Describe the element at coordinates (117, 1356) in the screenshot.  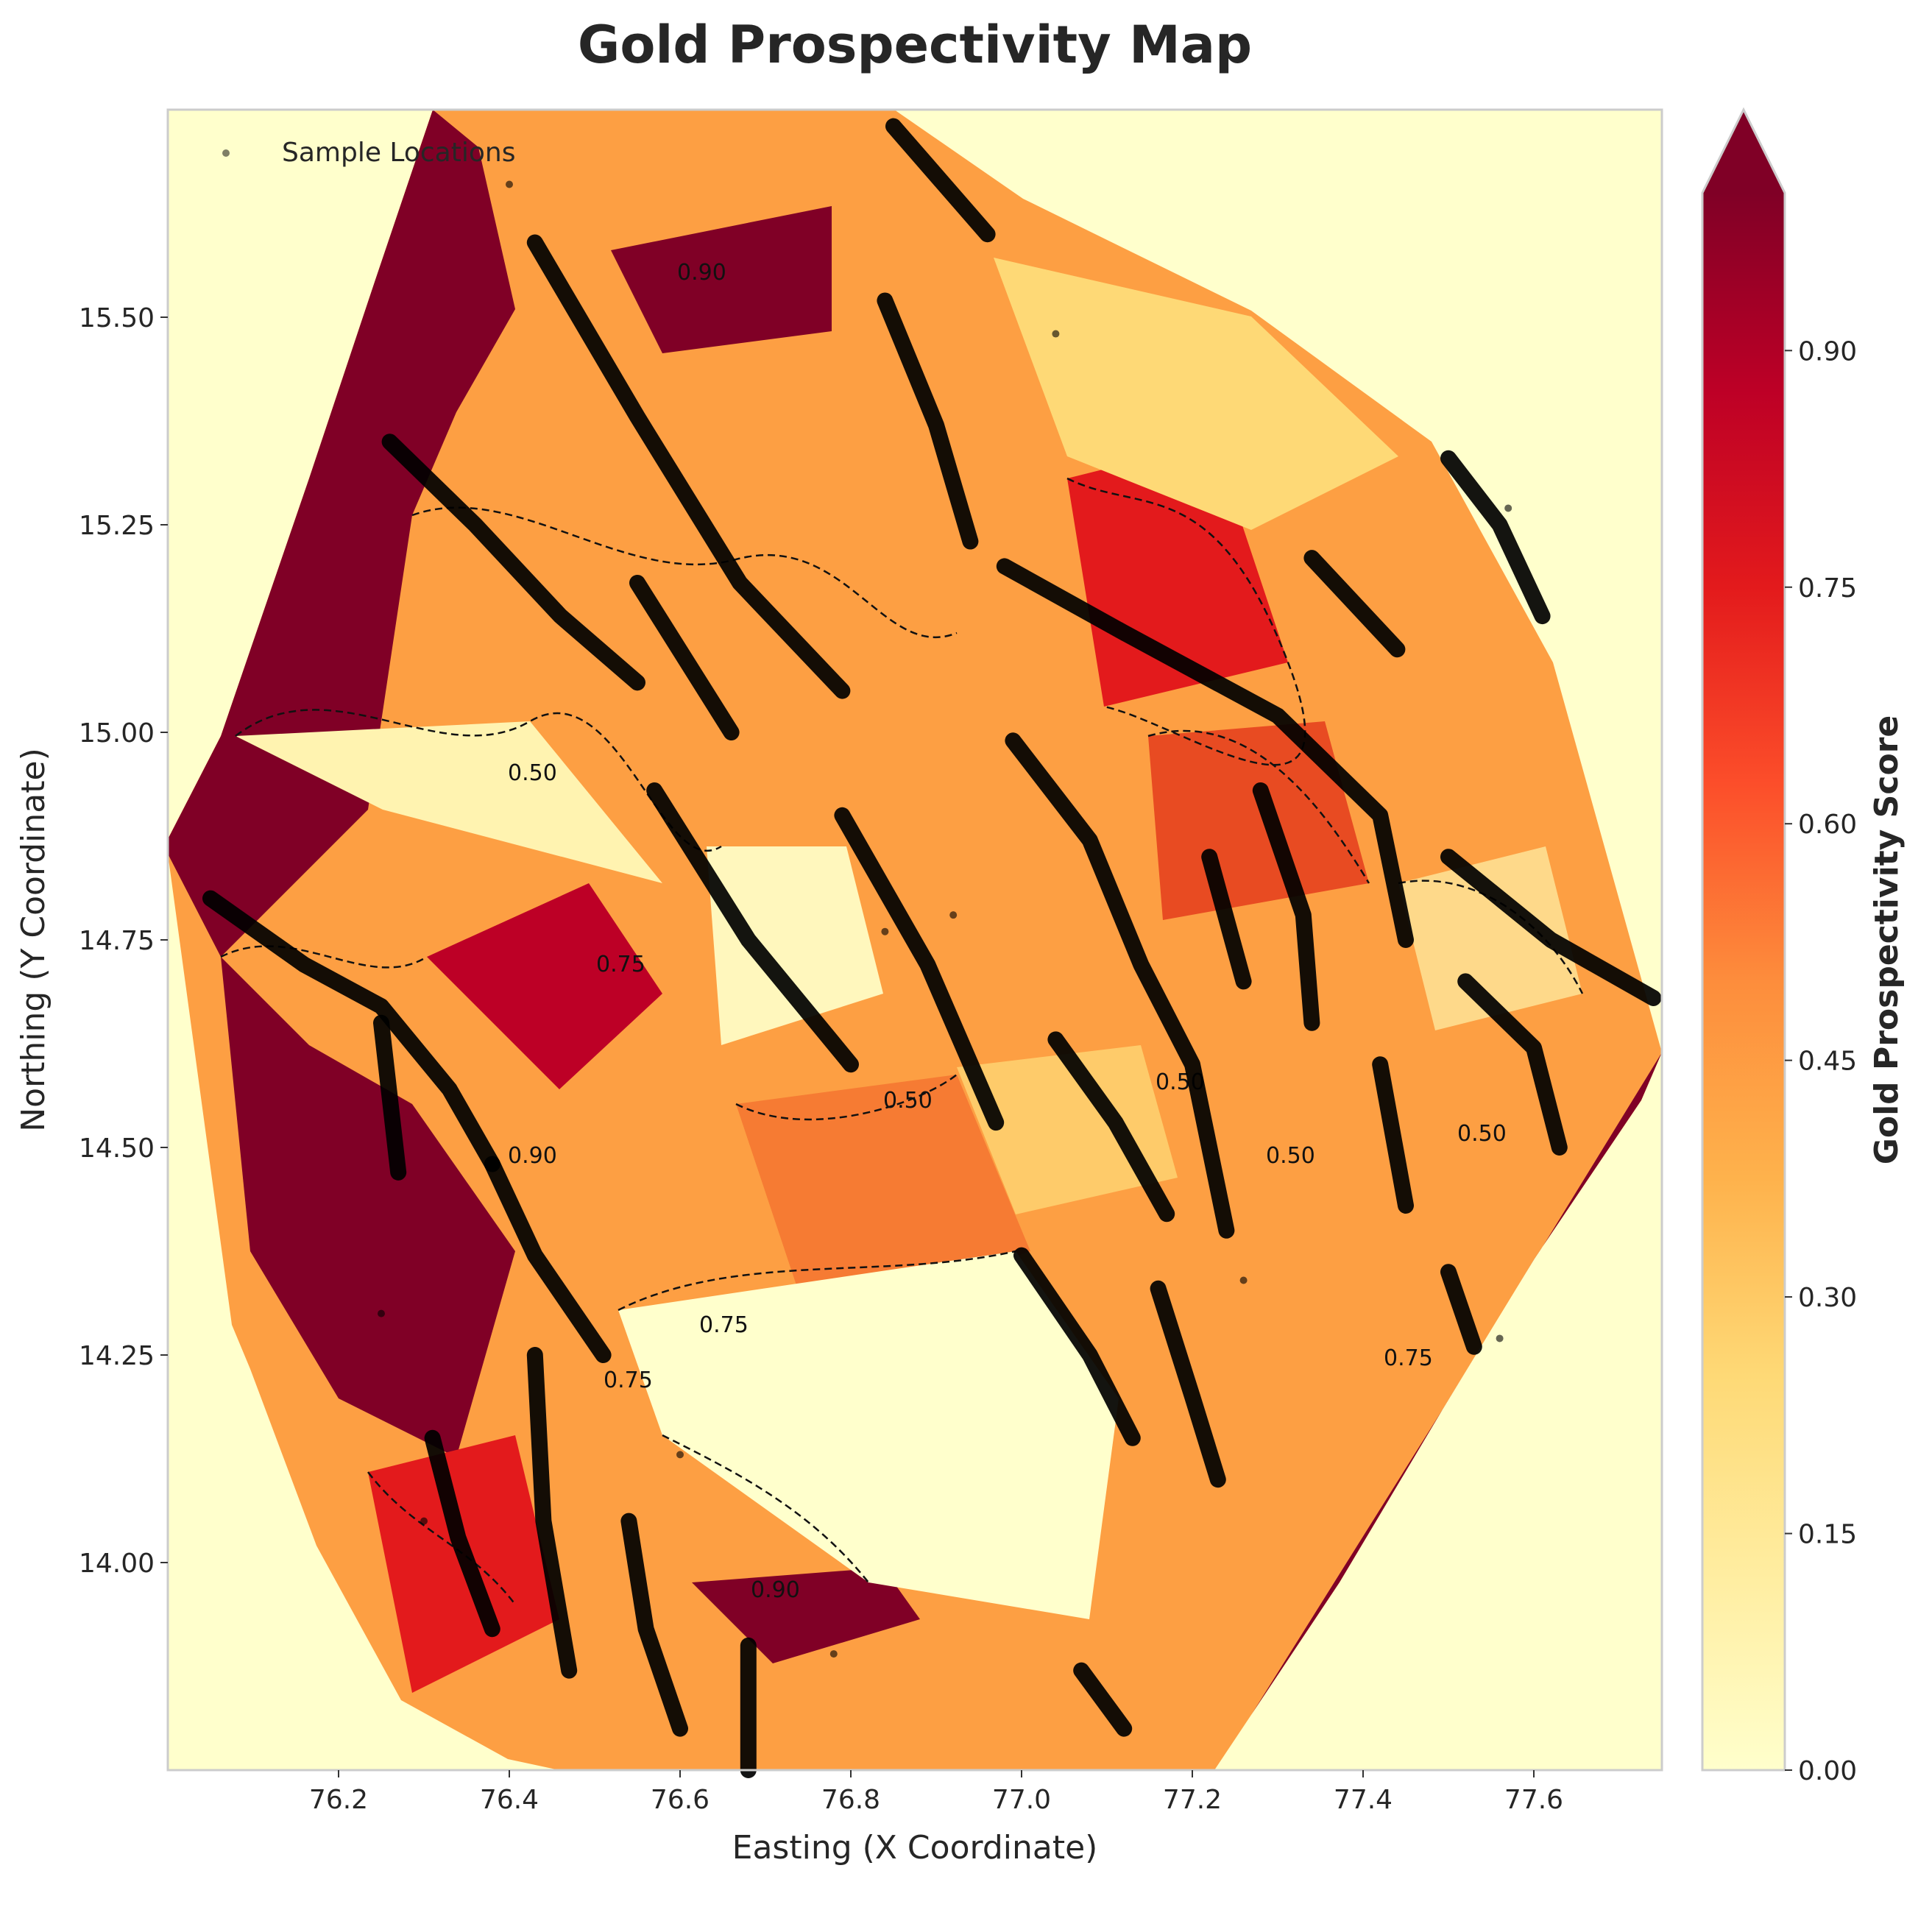
I see `y-tick-label: 14.25` at that location.